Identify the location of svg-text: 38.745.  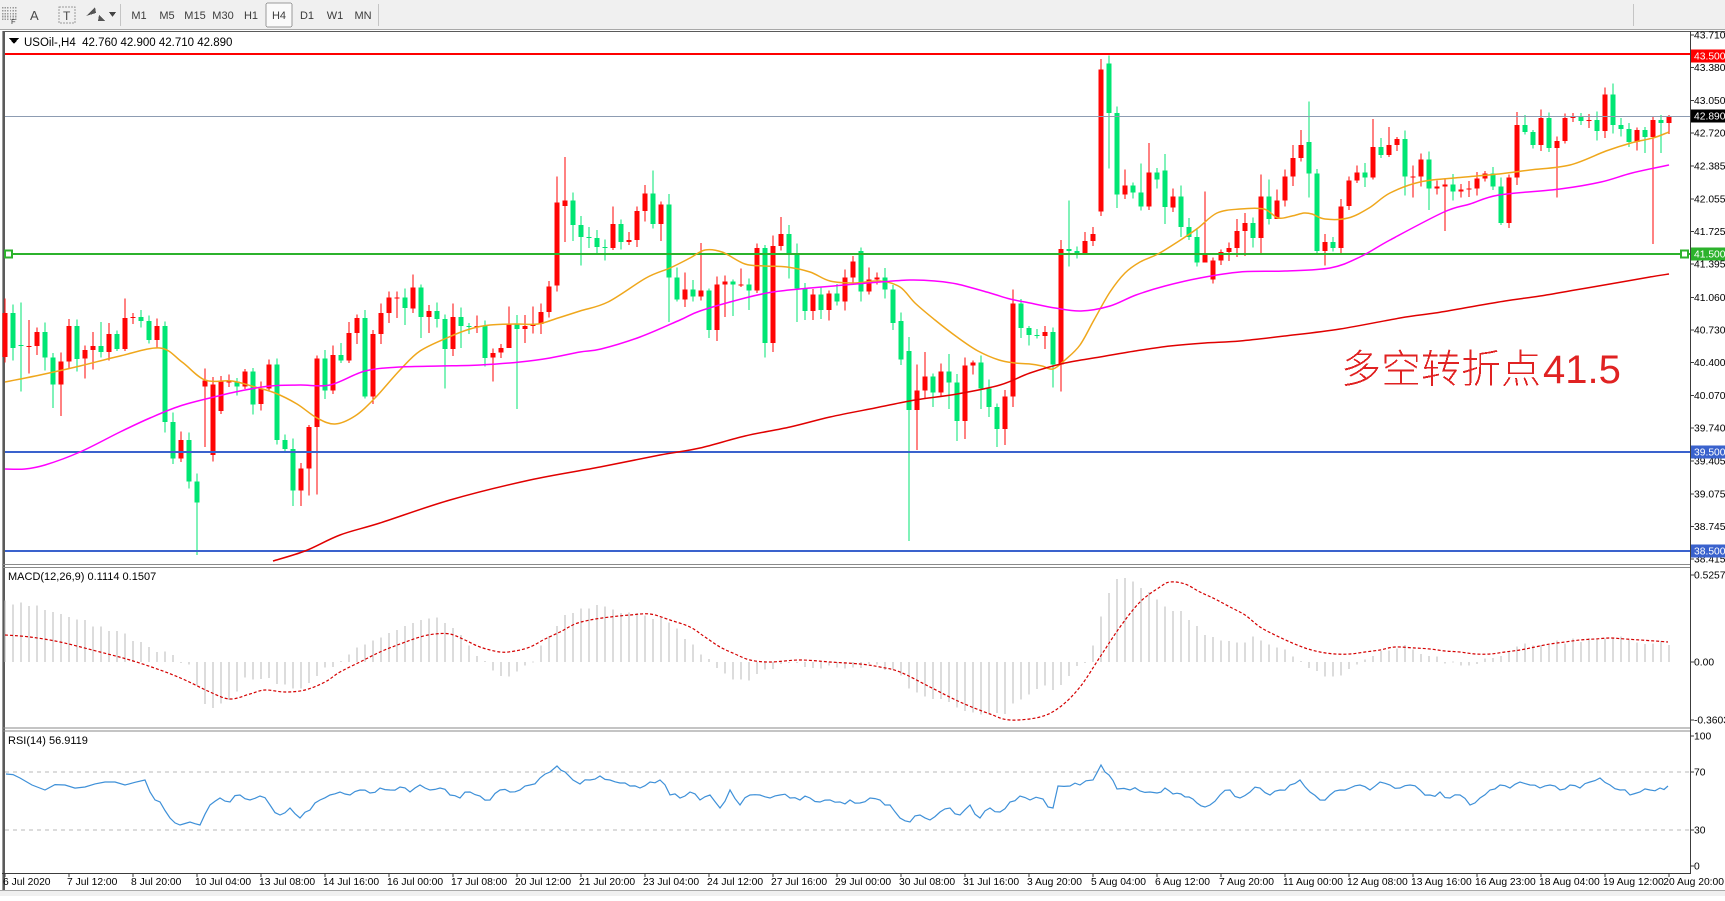
(1709, 527).